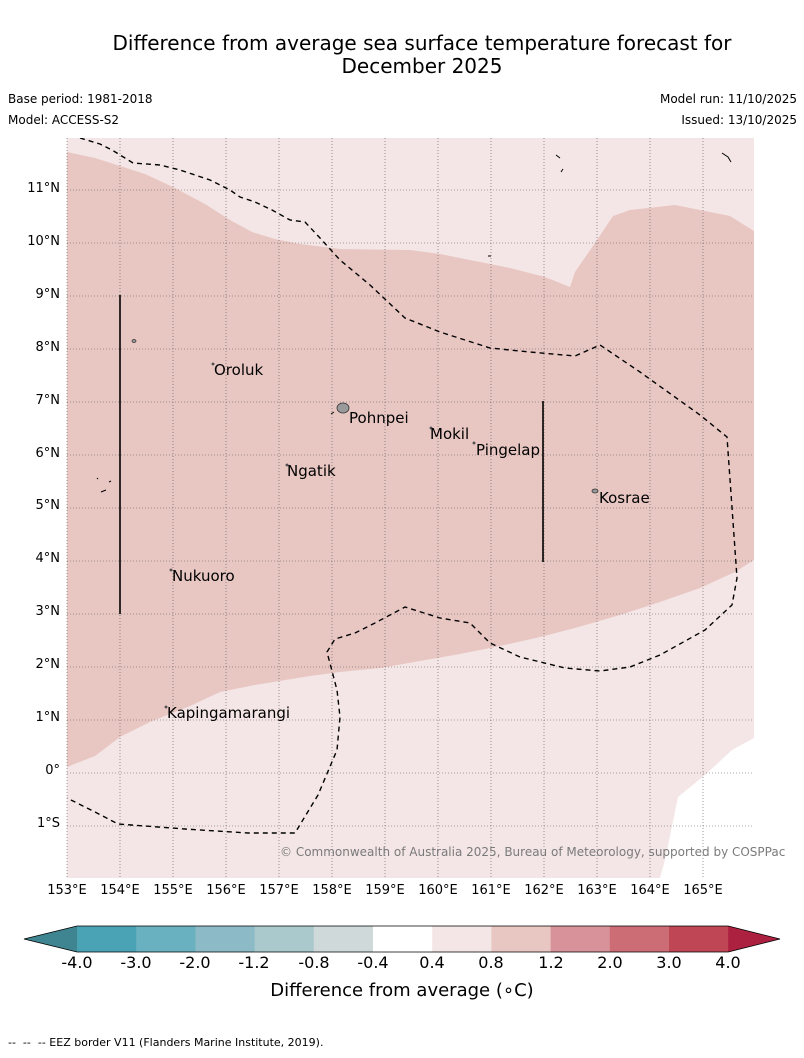  Describe the element at coordinates (43, 188) in the screenshot. I see `lat-label: 11°N` at that location.